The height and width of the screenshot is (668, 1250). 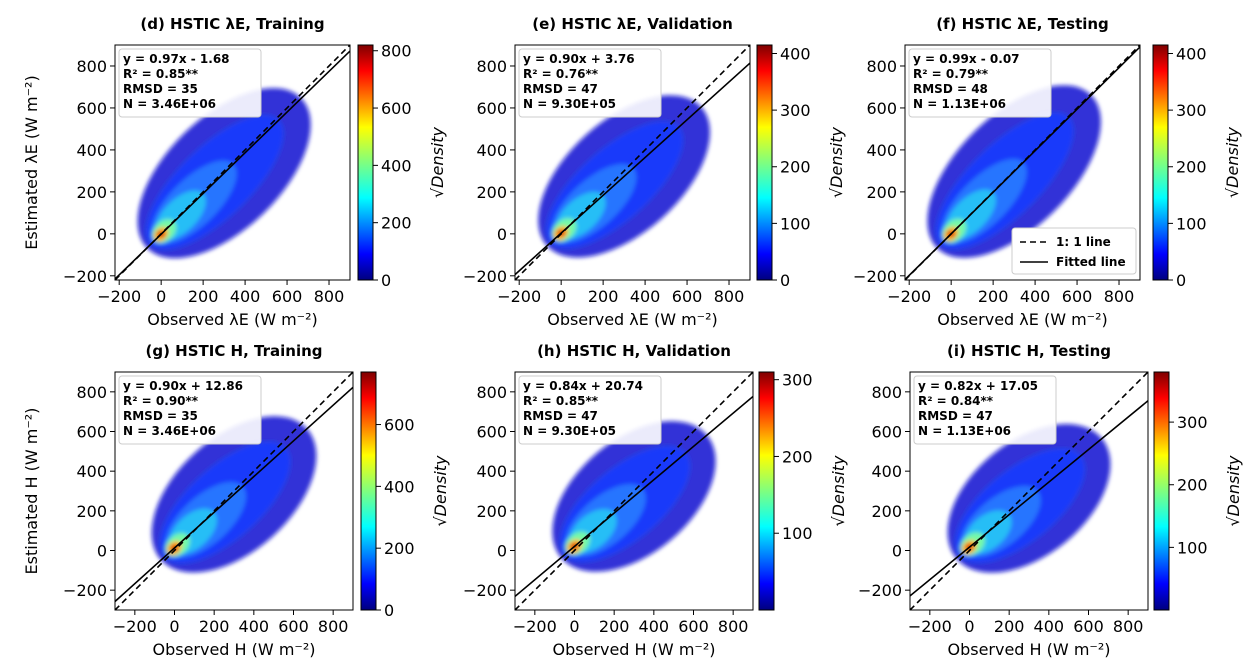 What do you see at coordinates (569, 431) in the screenshot?
I see `stats-line: N = 9.30E+05` at bounding box center [569, 431].